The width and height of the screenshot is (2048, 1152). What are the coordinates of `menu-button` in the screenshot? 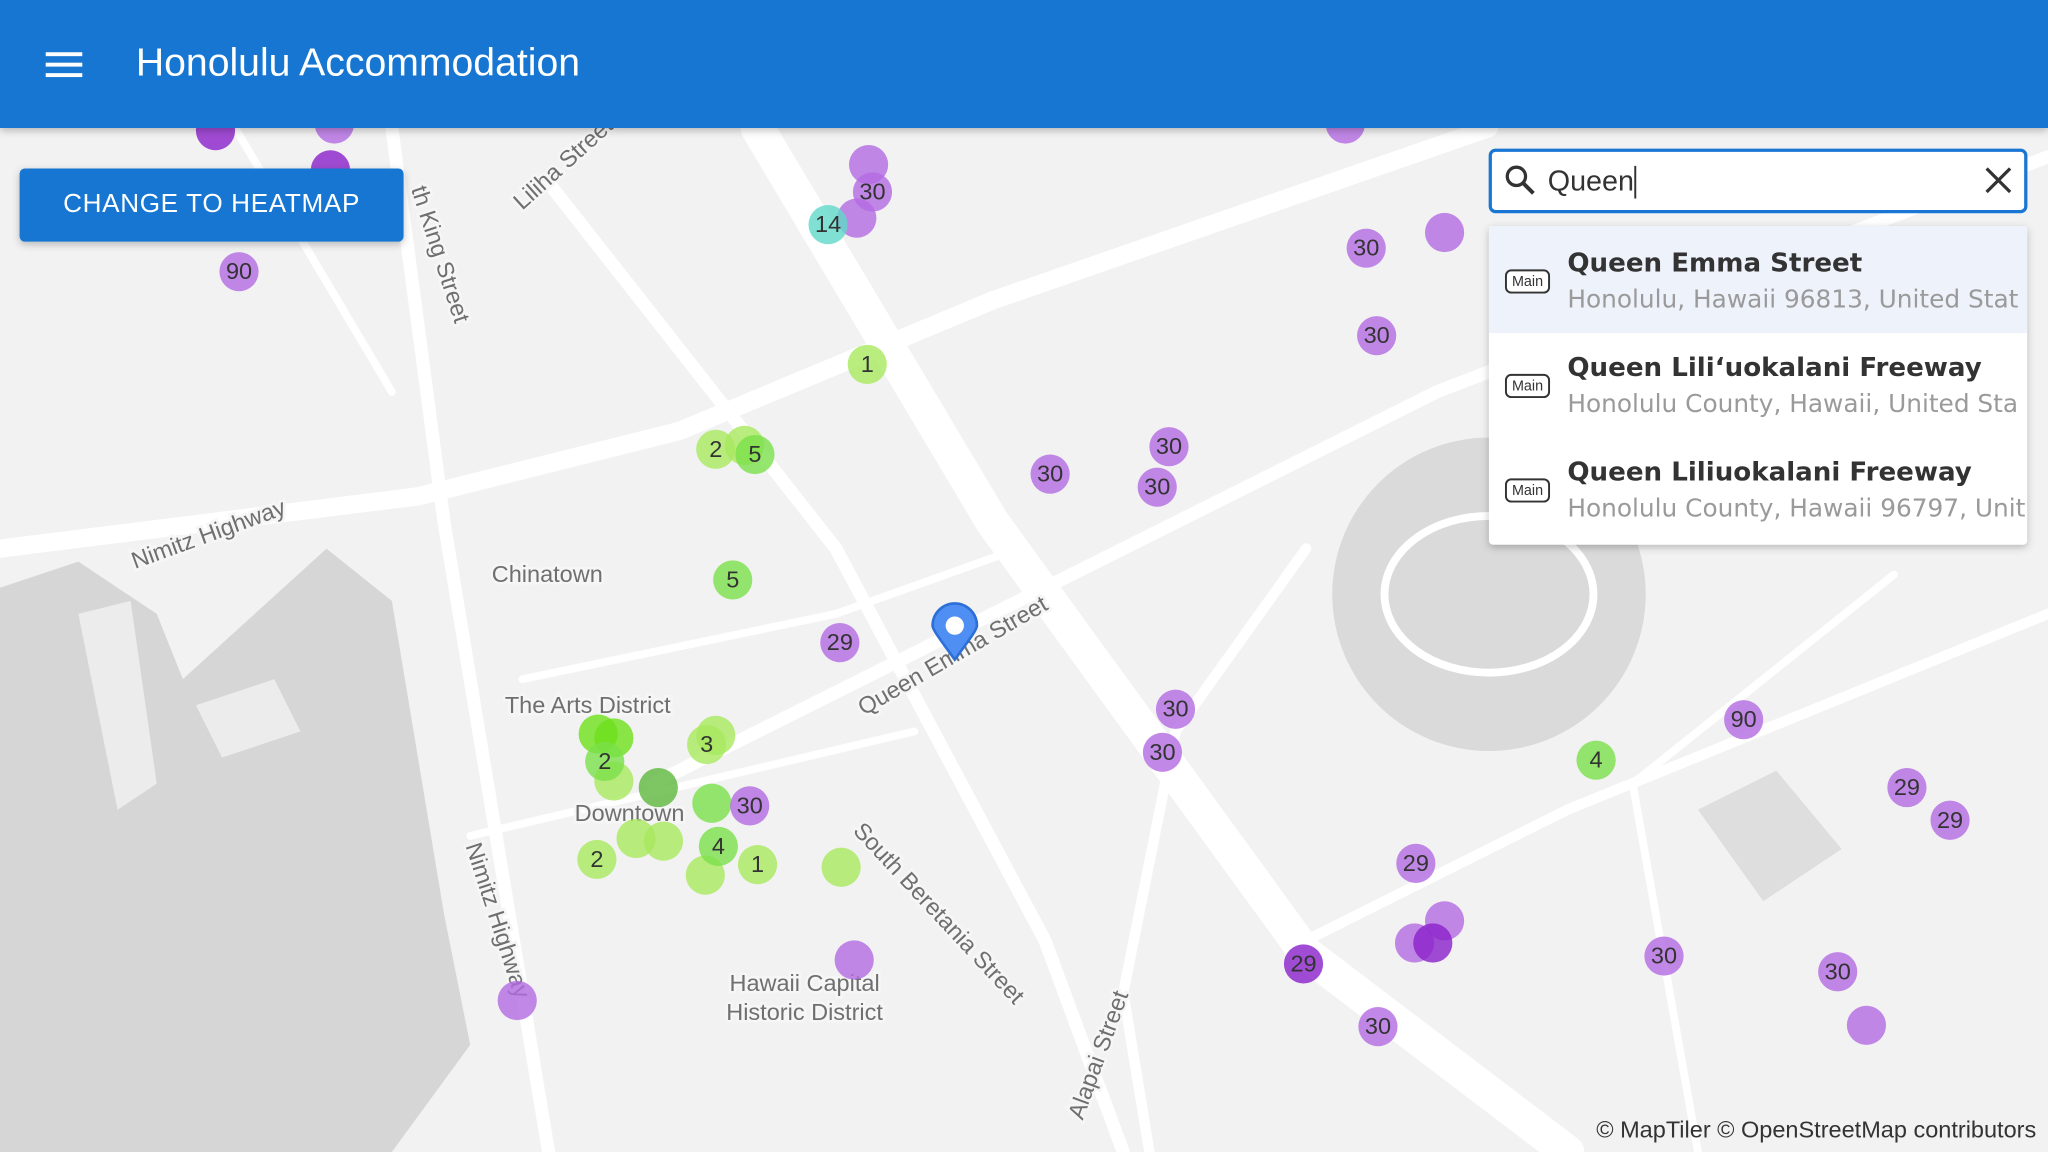 It's located at (64, 65).